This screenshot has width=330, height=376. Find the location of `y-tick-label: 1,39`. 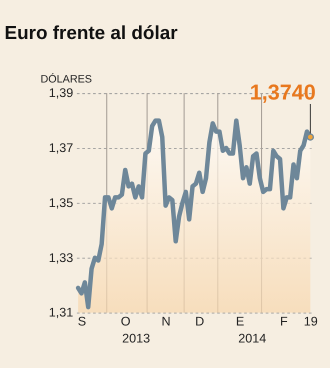

y-tick-label: 1,39 is located at coordinates (61, 93).